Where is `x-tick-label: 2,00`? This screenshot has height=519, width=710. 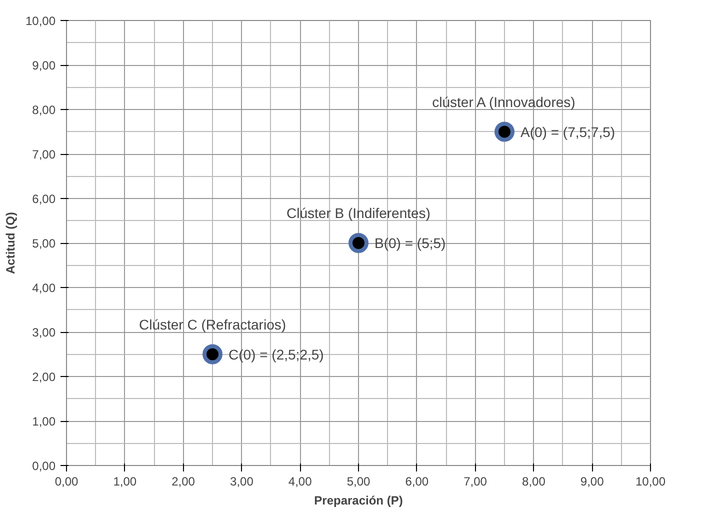
x-tick-label: 2,00 is located at coordinates (184, 481).